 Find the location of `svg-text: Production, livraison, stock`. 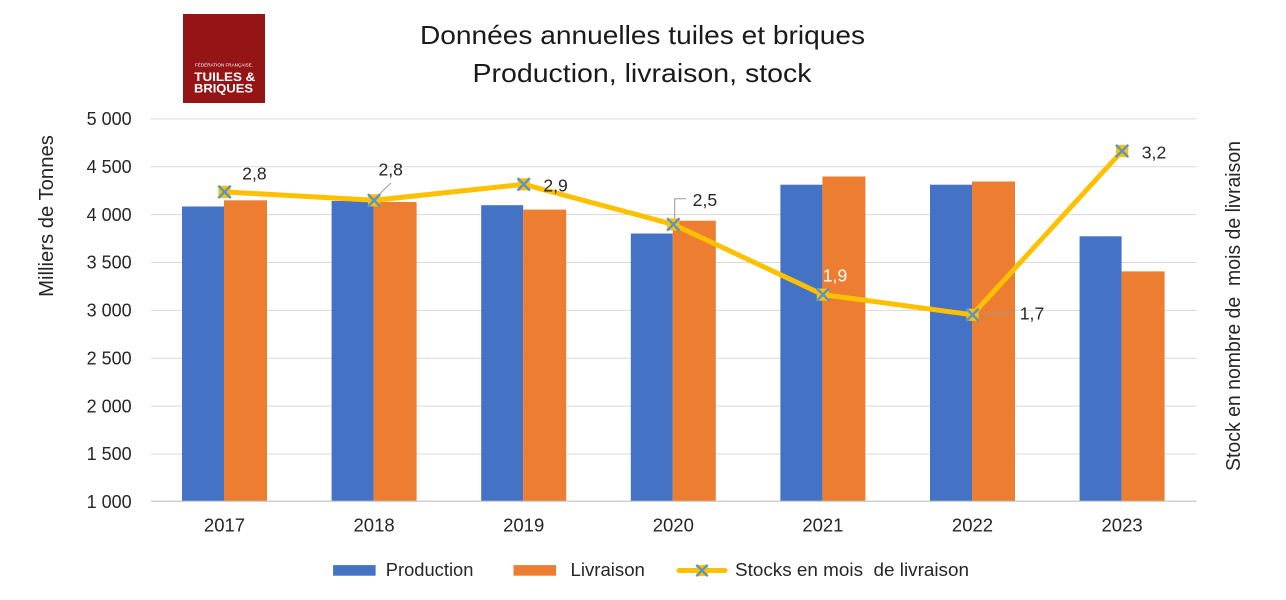

svg-text: Production, livraison, stock is located at coordinates (643, 73).